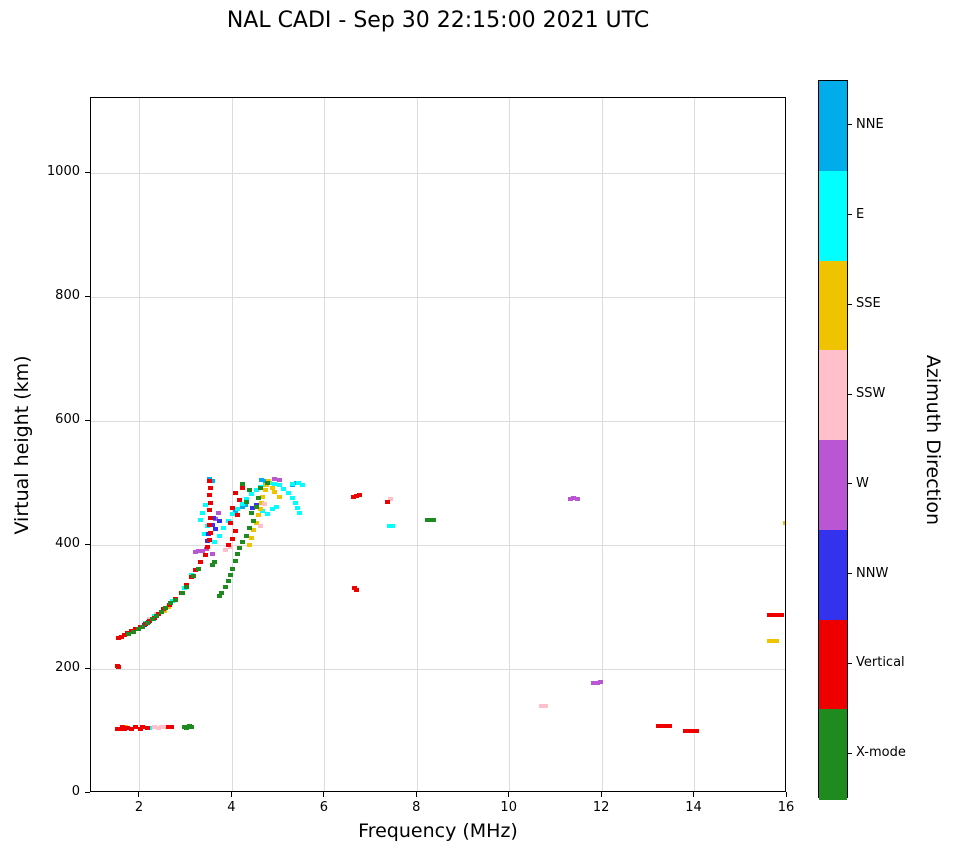  Describe the element at coordinates (786, 807) in the screenshot. I see `x-tick-label: 16` at that location.